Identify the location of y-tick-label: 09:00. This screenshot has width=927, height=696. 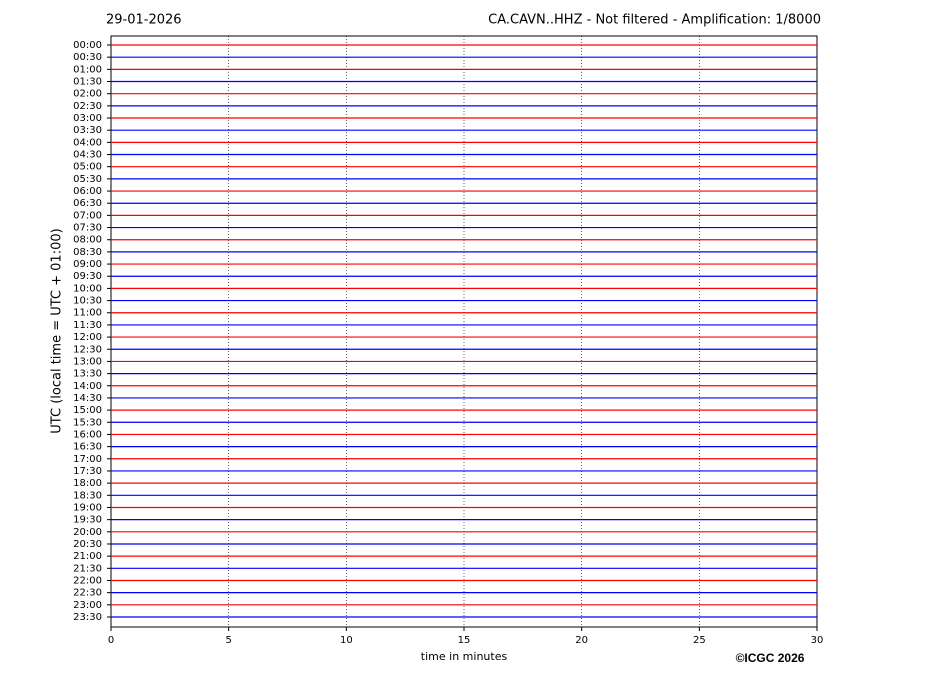
(87, 264).